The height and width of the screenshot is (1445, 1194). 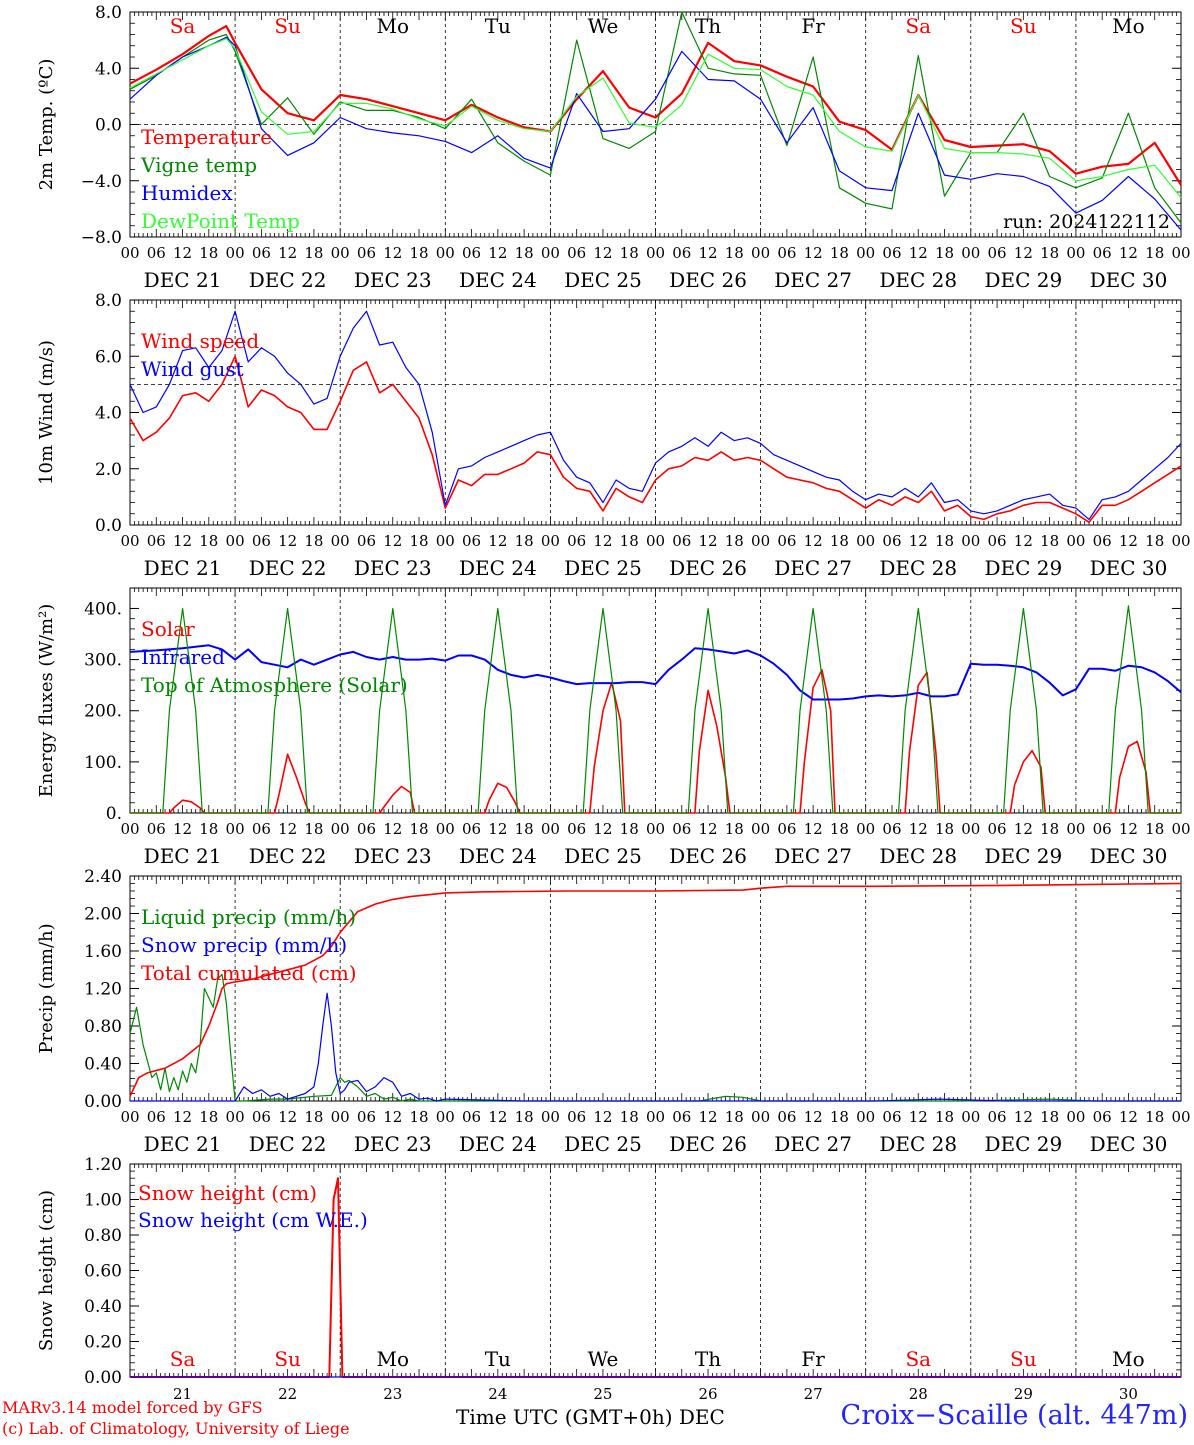 I want to click on weekday-label: Th, so click(x=708, y=1359).